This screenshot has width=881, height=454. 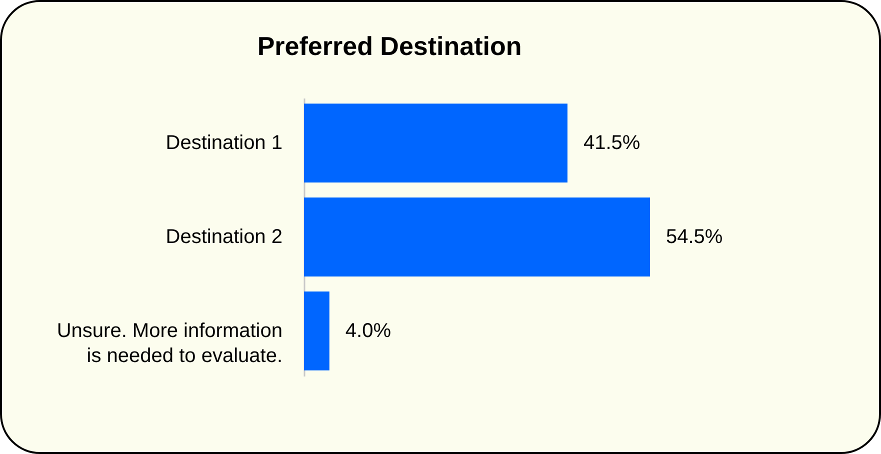 What do you see at coordinates (611, 143) in the screenshot?
I see `data-label: 41.5%` at bounding box center [611, 143].